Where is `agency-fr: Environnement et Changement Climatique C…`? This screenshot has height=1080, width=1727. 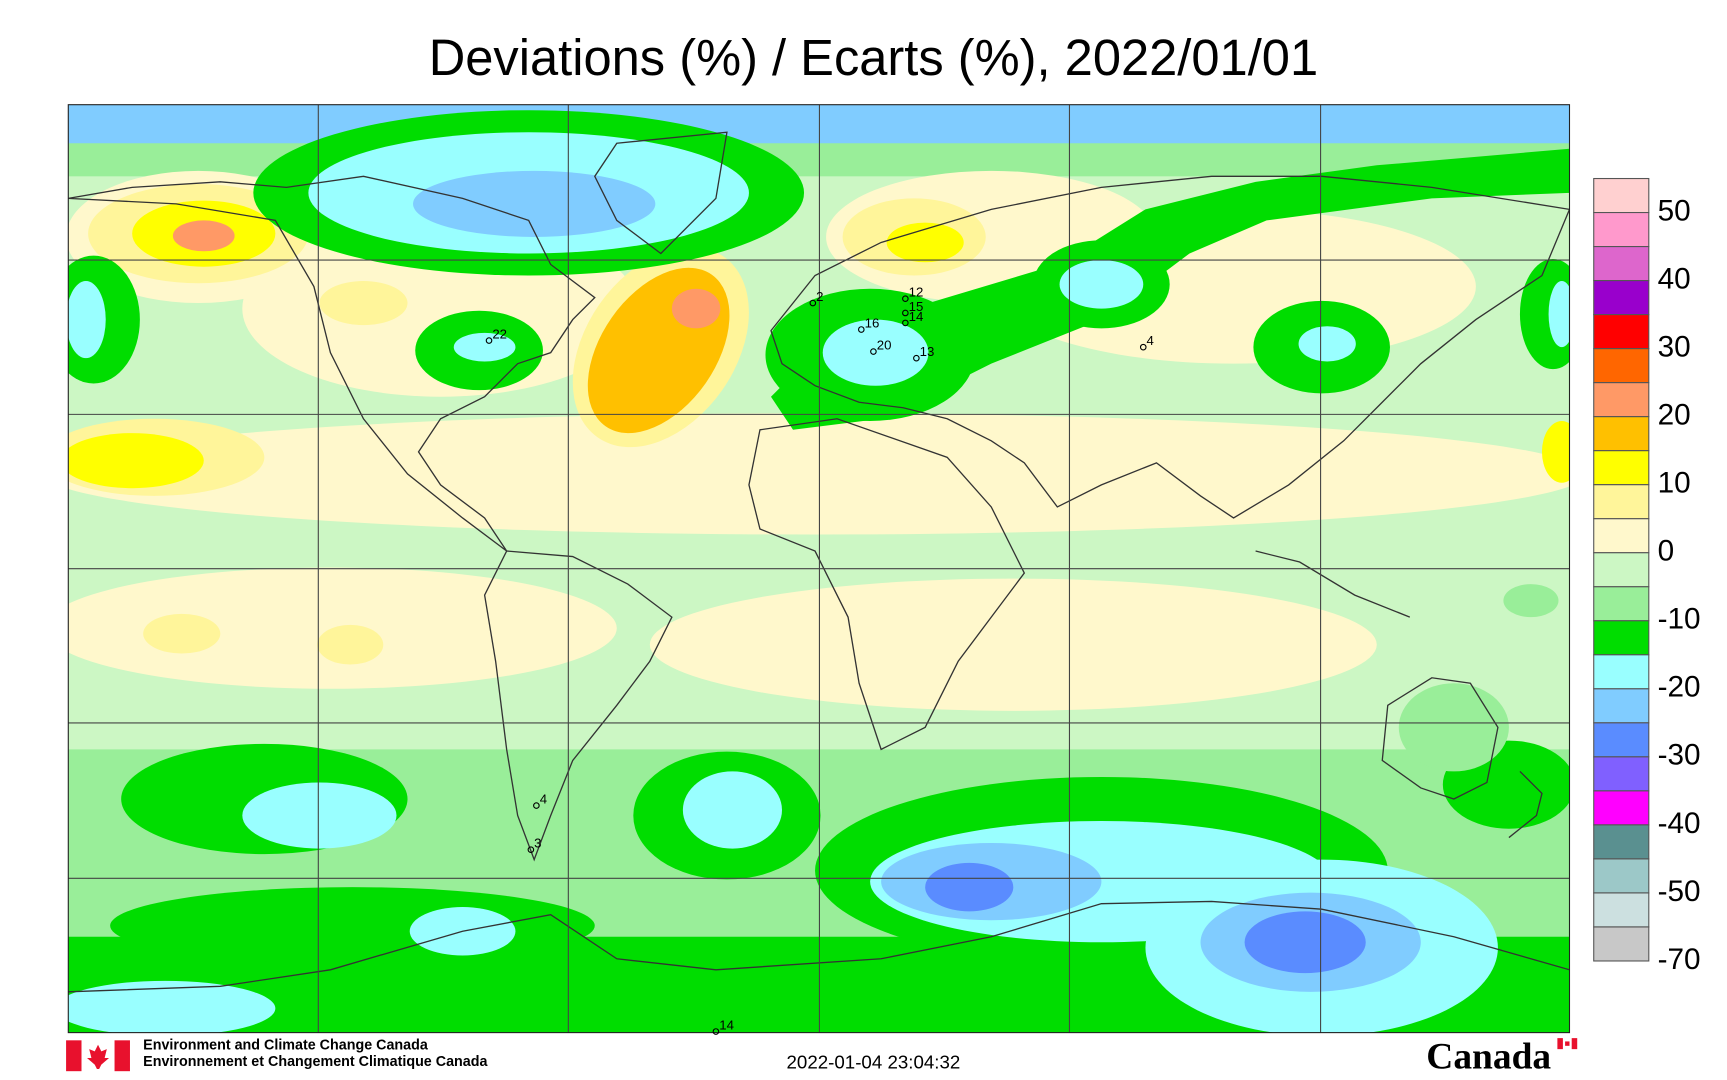
agency-fr: Environnement et Changement Climatique C… is located at coordinates (315, 1062).